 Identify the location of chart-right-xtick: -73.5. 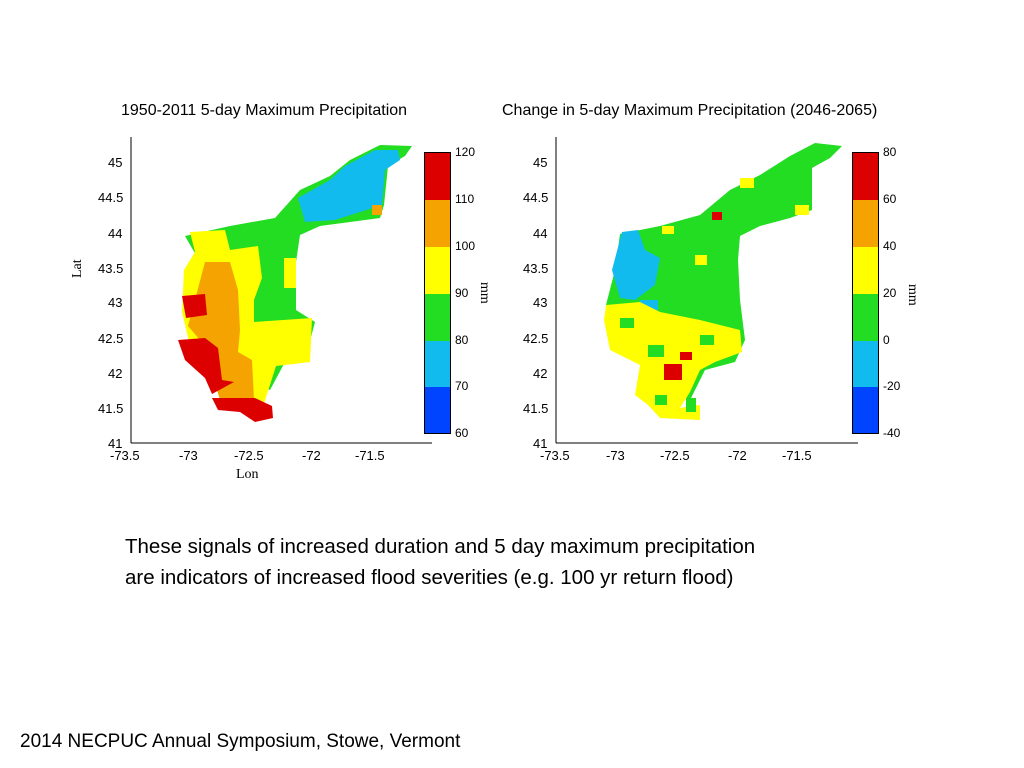
(555, 455).